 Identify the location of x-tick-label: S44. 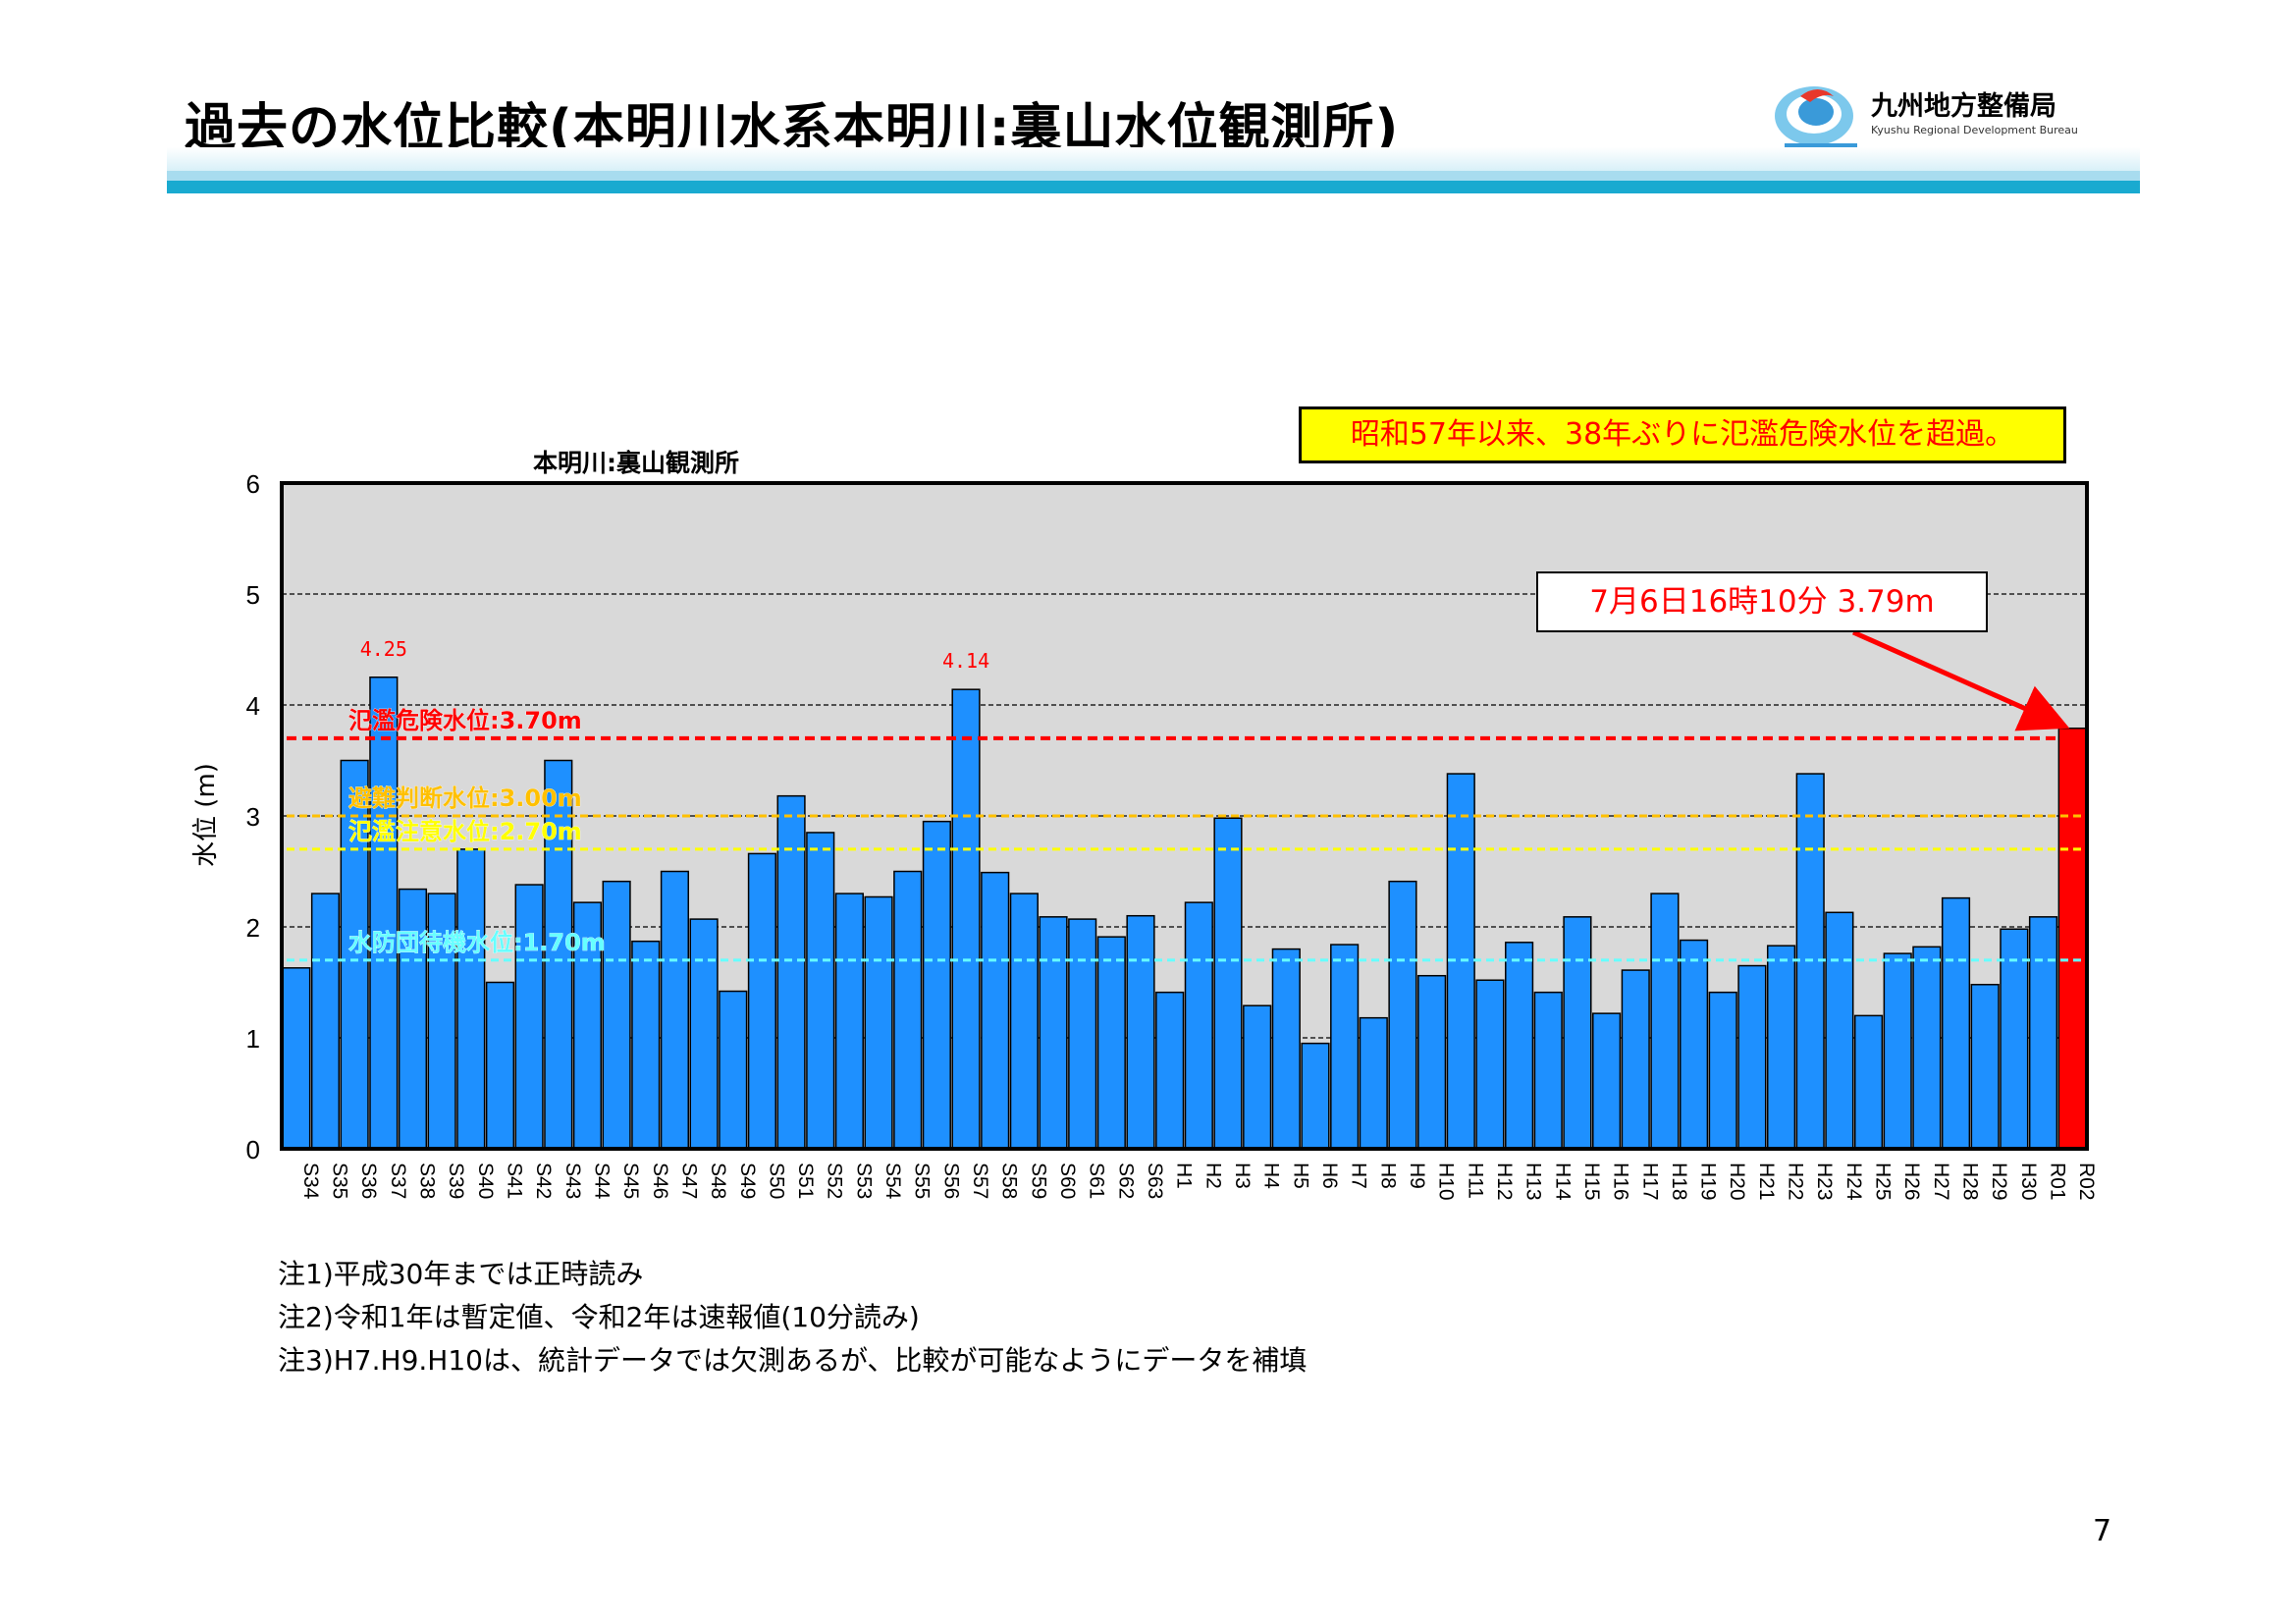
(602, 1181).